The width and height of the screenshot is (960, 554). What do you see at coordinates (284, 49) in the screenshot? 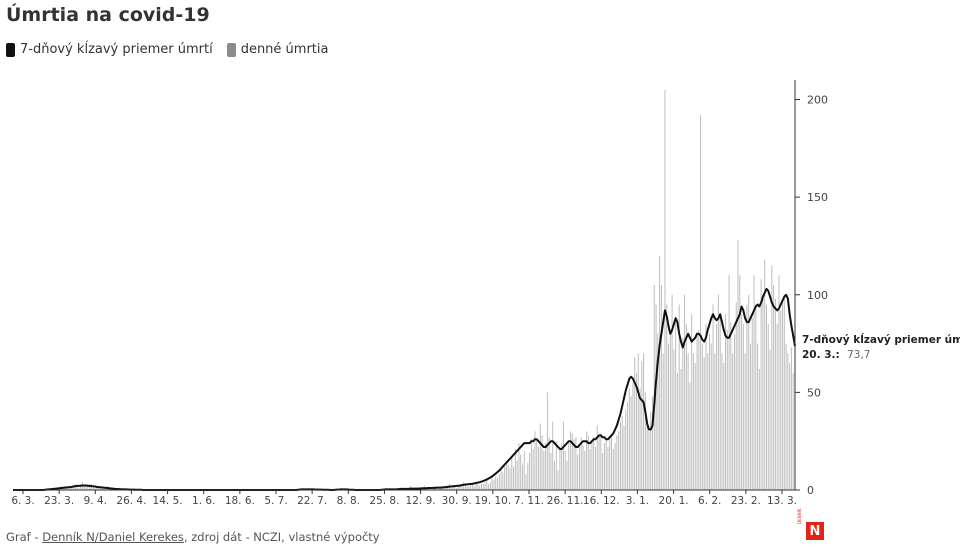
I see `legend-label-daily-deaths: denné úmrtia` at bounding box center [284, 49].